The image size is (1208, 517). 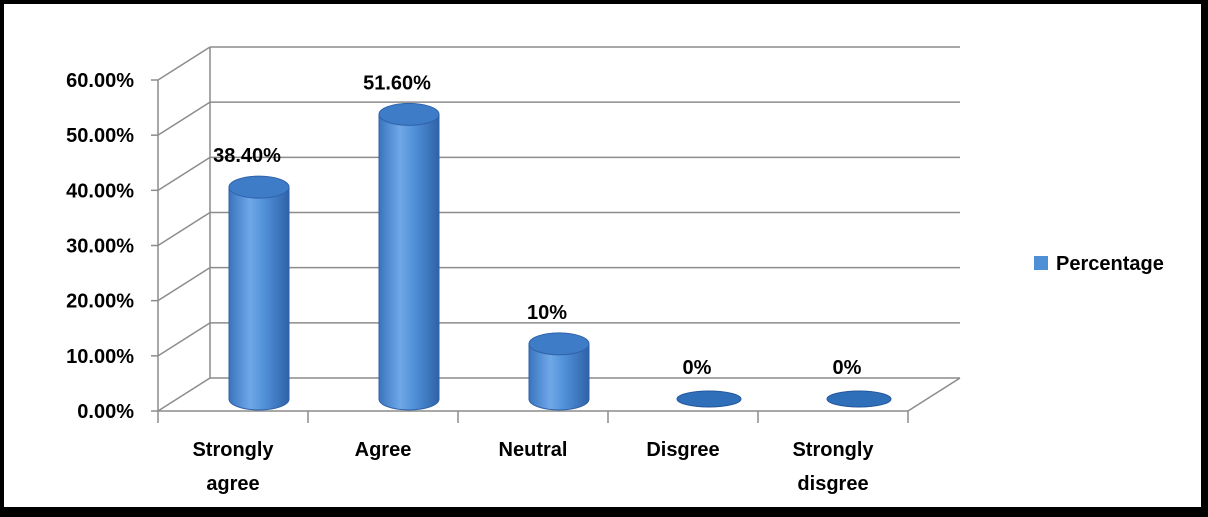 What do you see at coordinates (105, 412) in the screenshot?
I see `y-tick-label: 0.00%` at bounding box center [105, 412].